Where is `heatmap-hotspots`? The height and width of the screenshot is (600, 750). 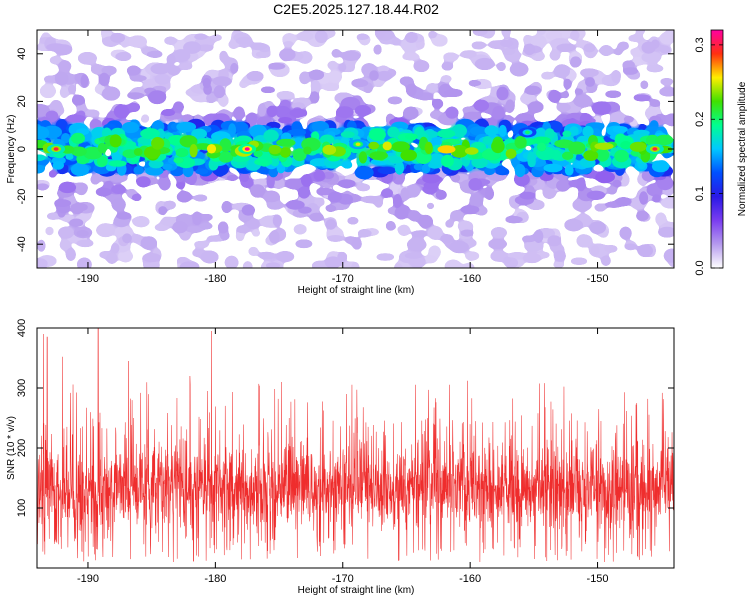 heatmap-hotspots is located at coordinates (355, 140).